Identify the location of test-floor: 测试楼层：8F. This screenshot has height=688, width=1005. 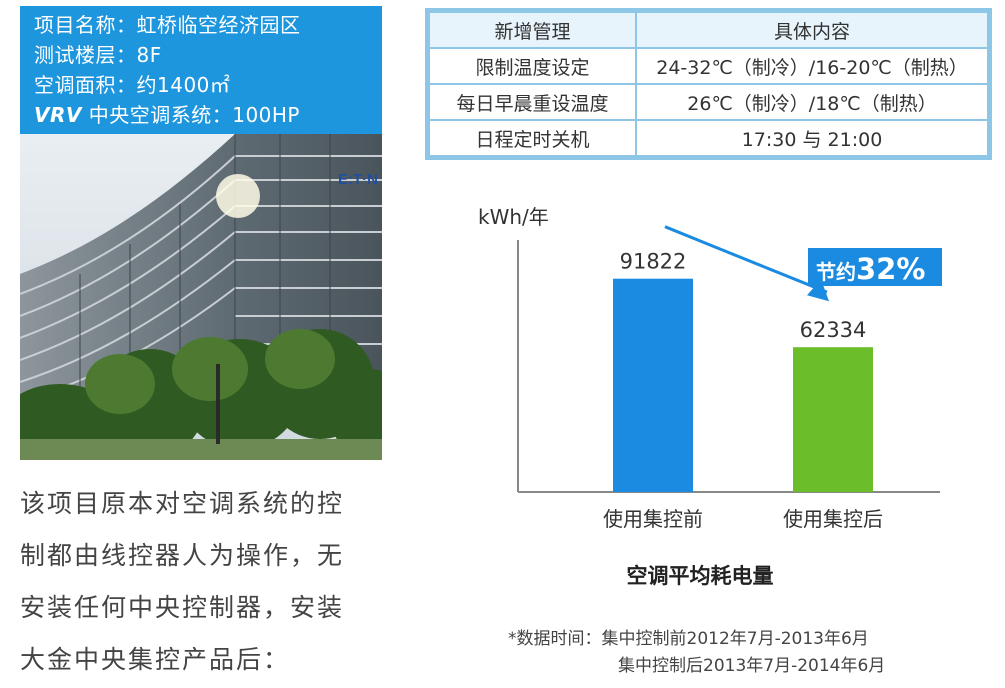
(98, 55).